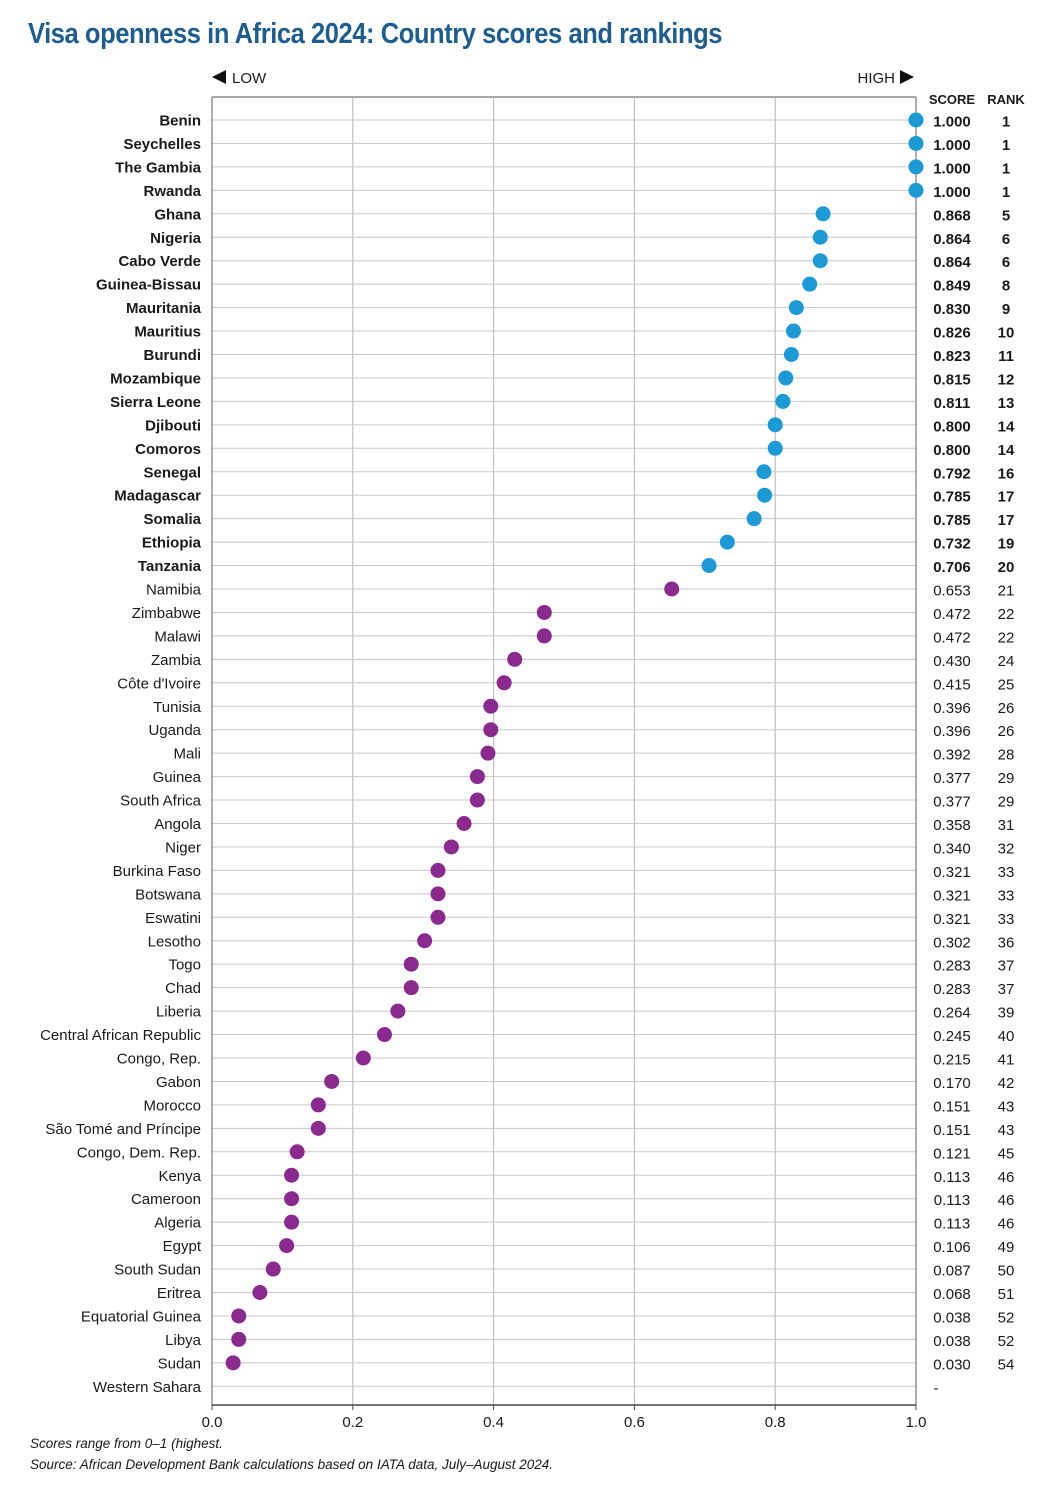  Describe the element at coordinates (1006, 755) in the screenshot. I see `rank-value: 28` at that location.